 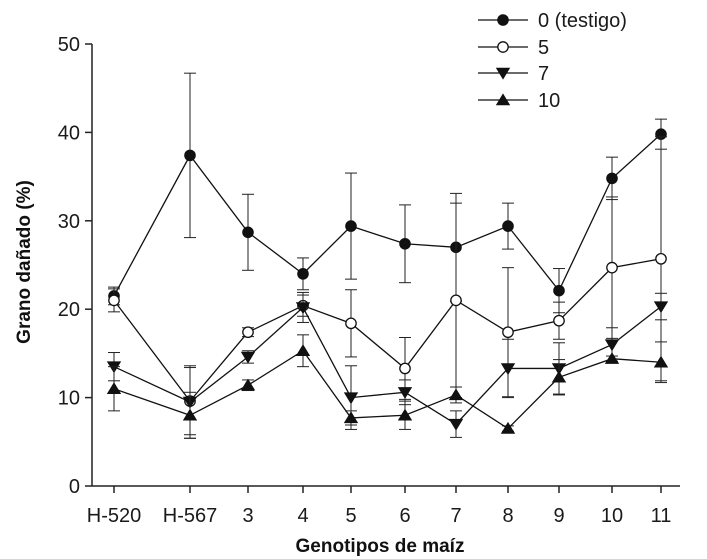 What do you see at coordinates (582, 21) in the screenshot?
I see `legend-label: 0 (testigo)` at bounding box center [582, 21].